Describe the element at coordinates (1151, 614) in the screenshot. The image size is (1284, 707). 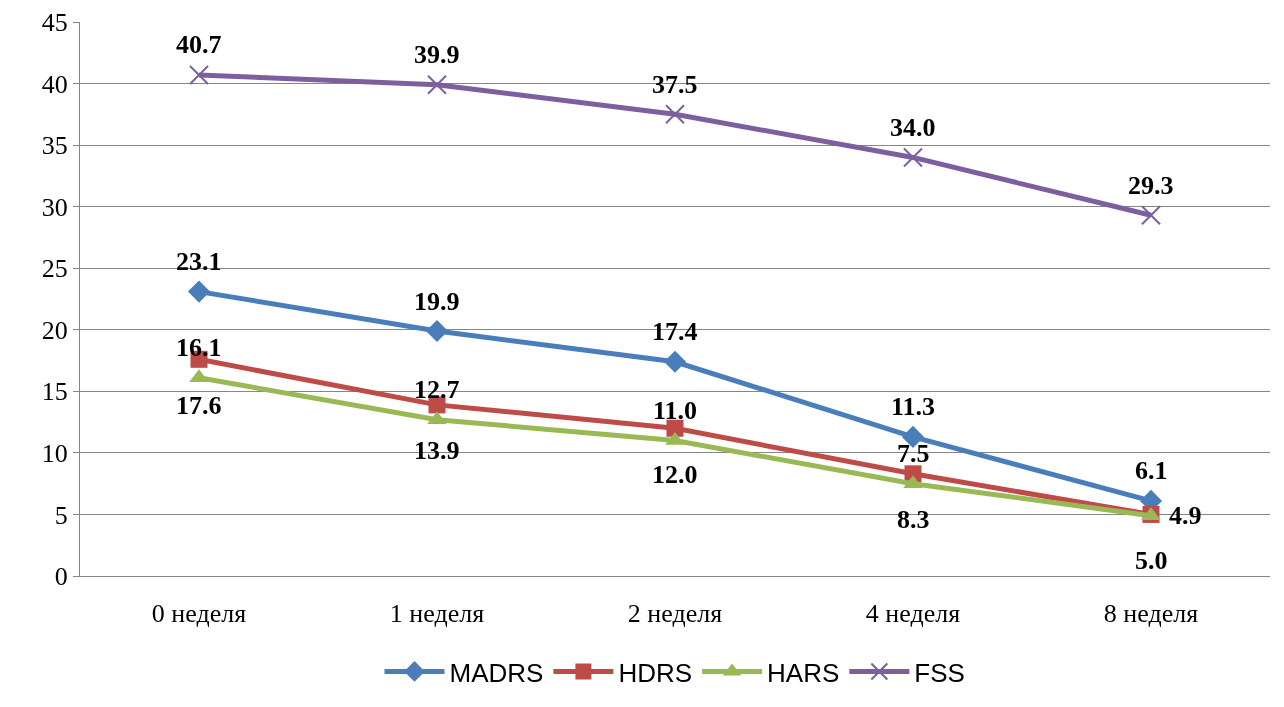
I see `x-tick-label: 8 неделя` at that location.